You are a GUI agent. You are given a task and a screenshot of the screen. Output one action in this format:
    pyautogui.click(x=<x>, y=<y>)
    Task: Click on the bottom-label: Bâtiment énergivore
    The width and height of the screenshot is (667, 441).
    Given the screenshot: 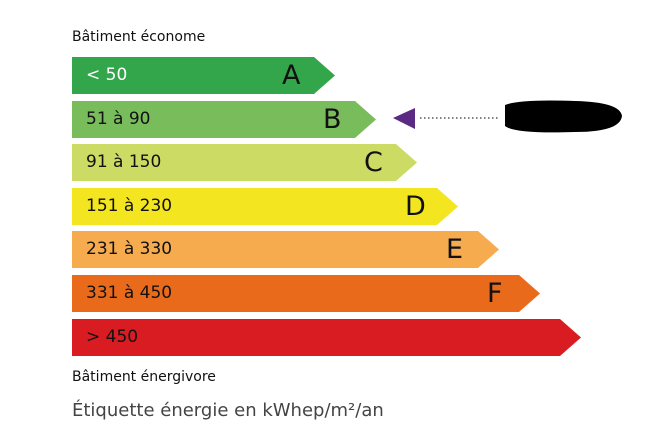 What is the action you would take?
    pyautogui.click(x=144, y=377)
    